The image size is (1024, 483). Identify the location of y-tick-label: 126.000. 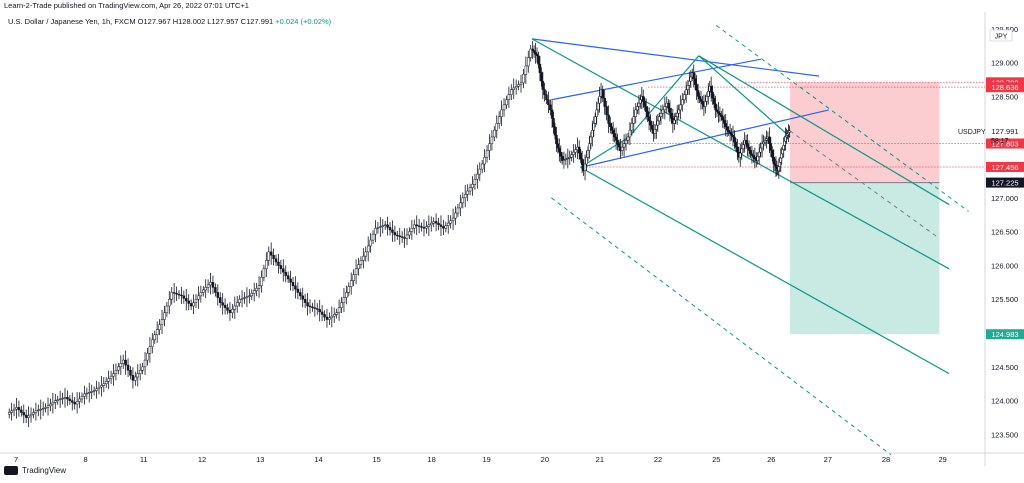
(1004, 265).